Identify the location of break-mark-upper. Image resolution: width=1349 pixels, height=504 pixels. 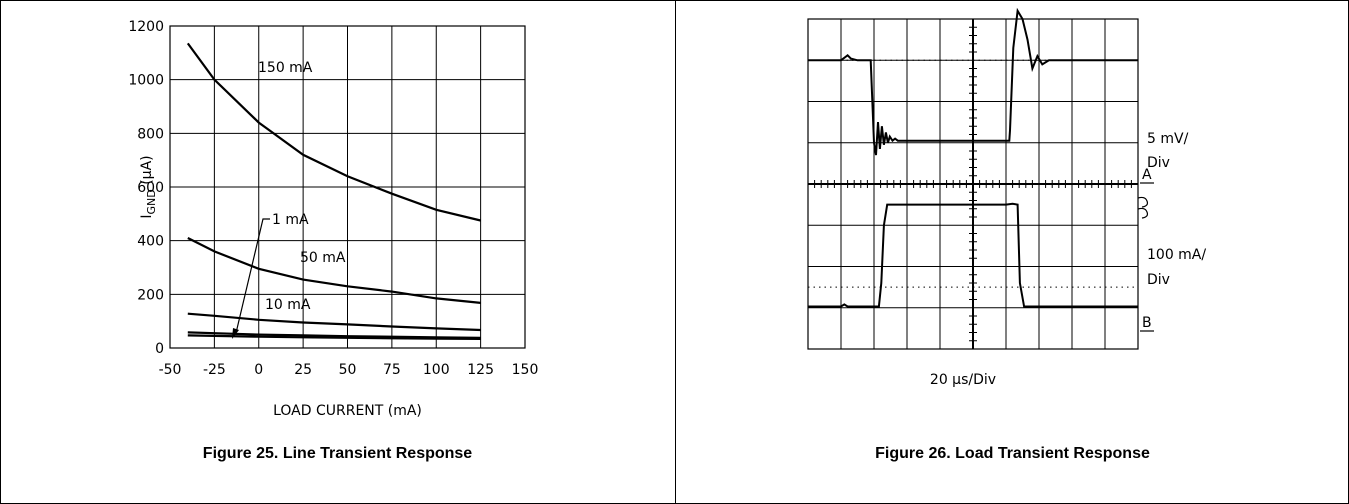
(1143, 202).